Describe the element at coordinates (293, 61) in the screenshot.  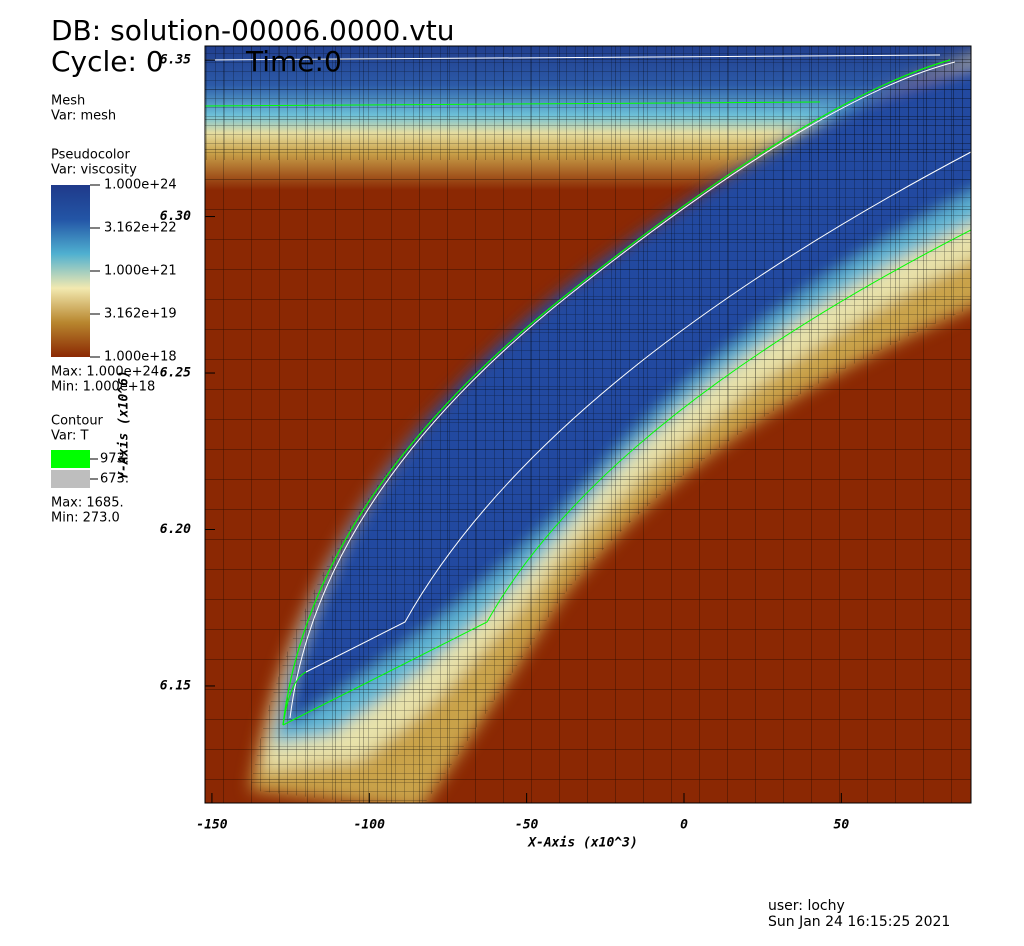
I see `time: Time:0` at that location.